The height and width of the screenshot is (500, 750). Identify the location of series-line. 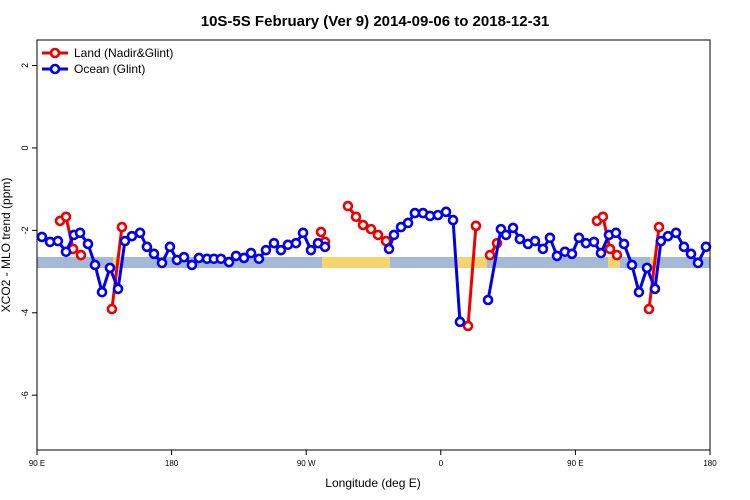
(472, 276).